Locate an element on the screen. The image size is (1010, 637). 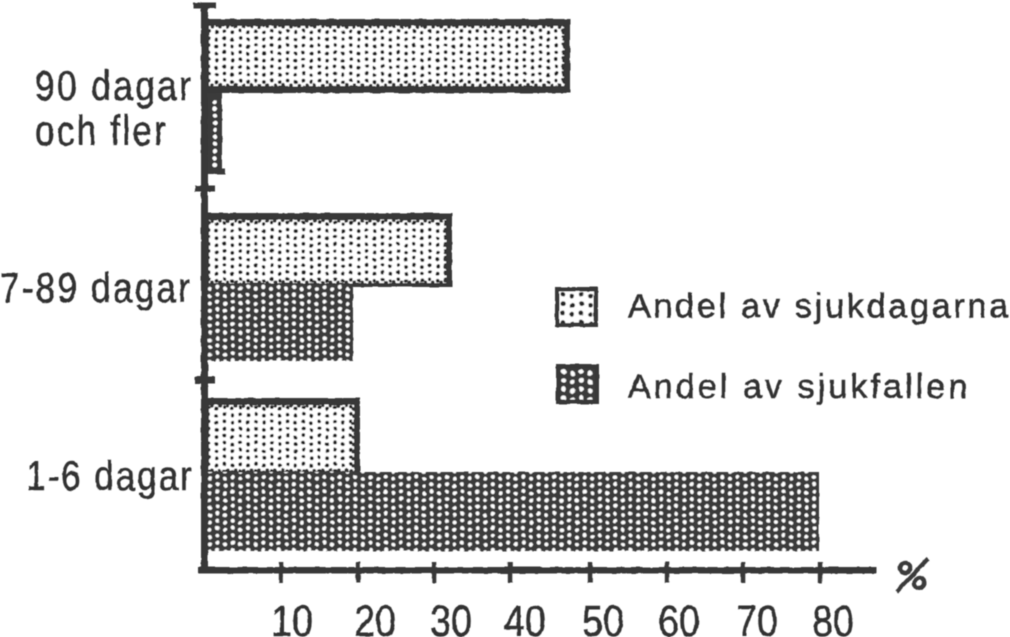
svg-text: 50 is located at coordinates (603, 617).